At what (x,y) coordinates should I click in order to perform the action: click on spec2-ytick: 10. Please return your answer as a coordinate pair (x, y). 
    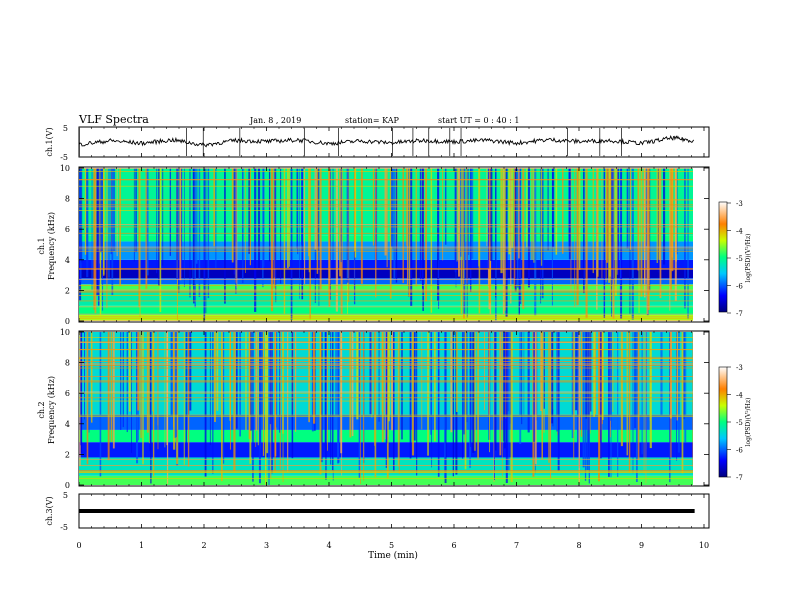
    Looking at the image, I should click on (65, 332).